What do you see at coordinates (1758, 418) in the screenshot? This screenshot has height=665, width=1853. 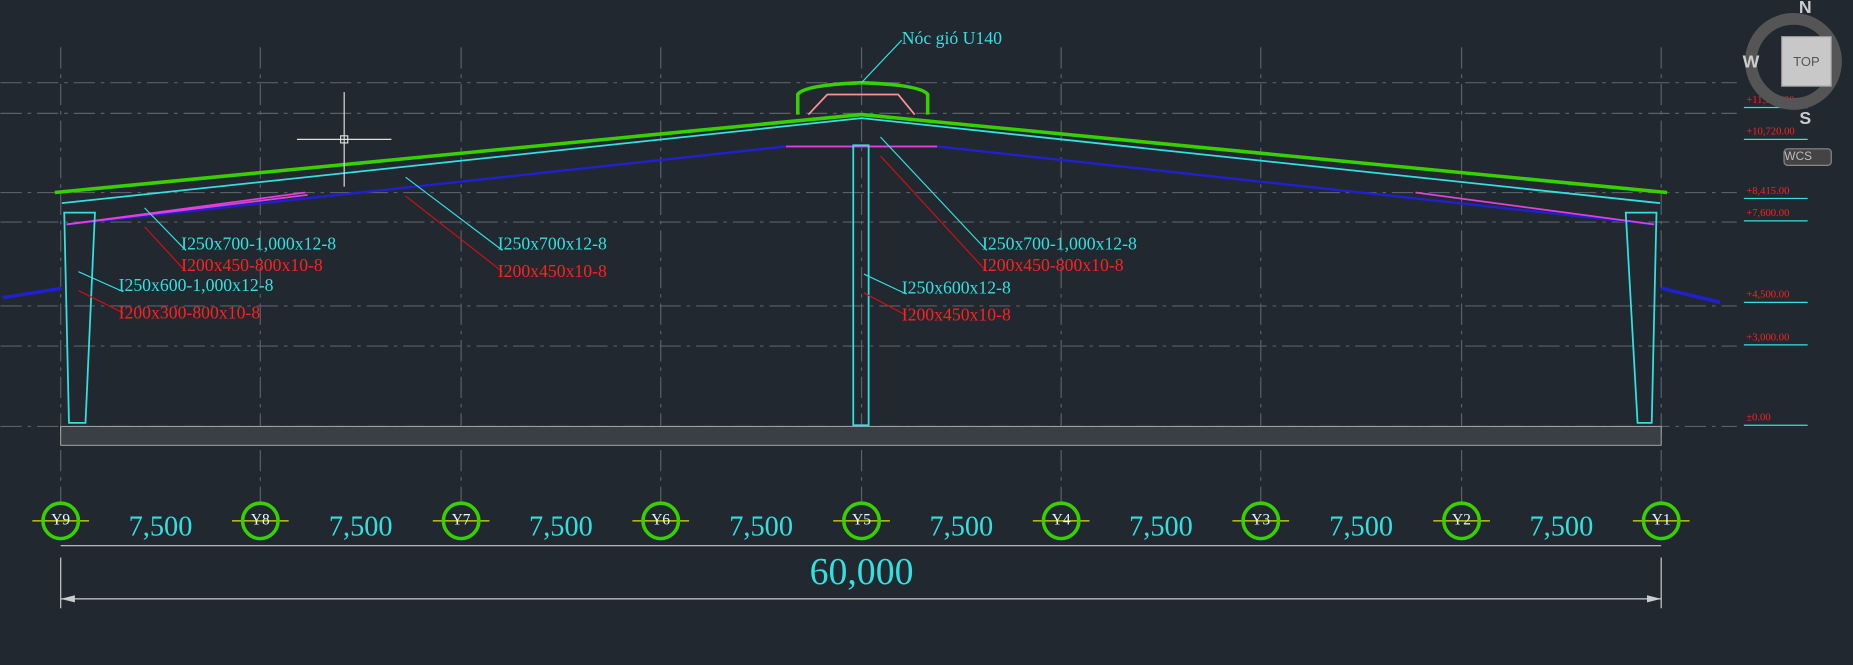 I see `elevation-label: ±0.00` at bounding box center [1758, 418].